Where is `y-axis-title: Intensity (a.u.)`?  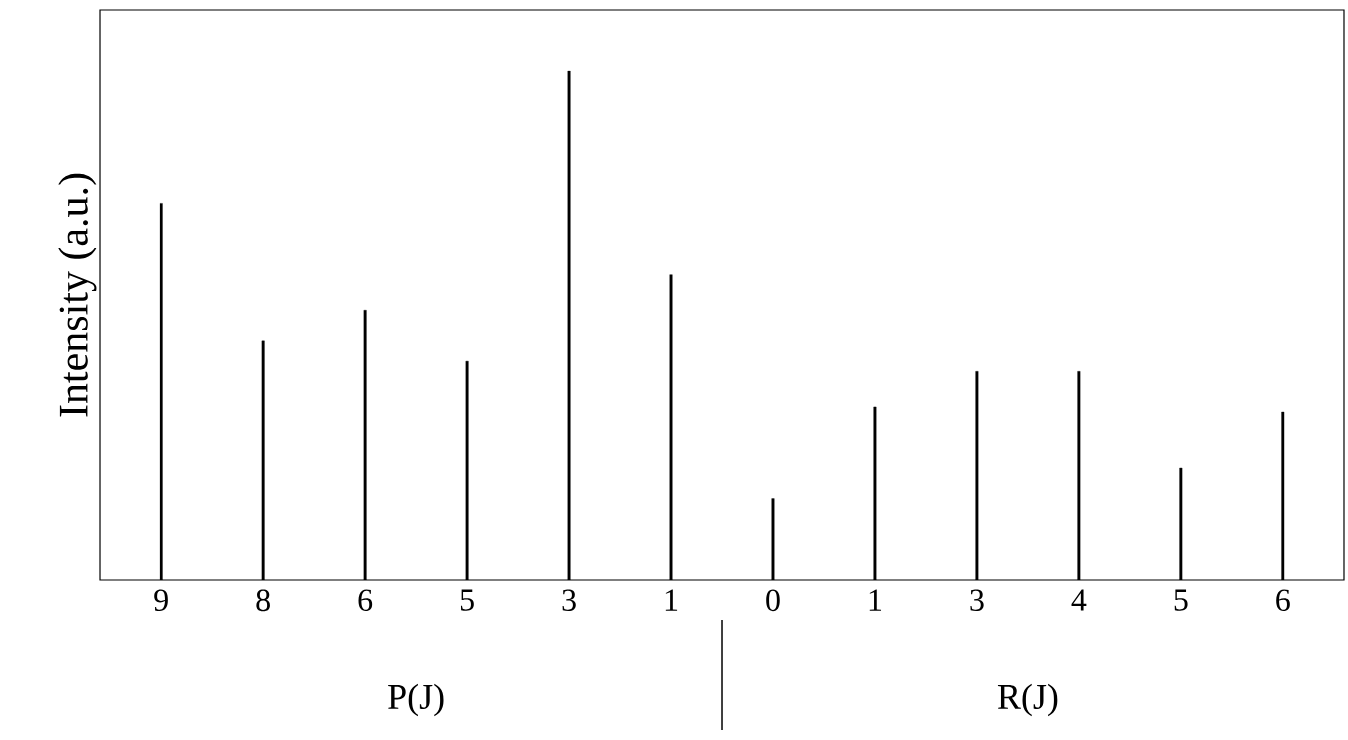 y-axis-title: Intensity (a.u.) is located at coordinates (77, 295).